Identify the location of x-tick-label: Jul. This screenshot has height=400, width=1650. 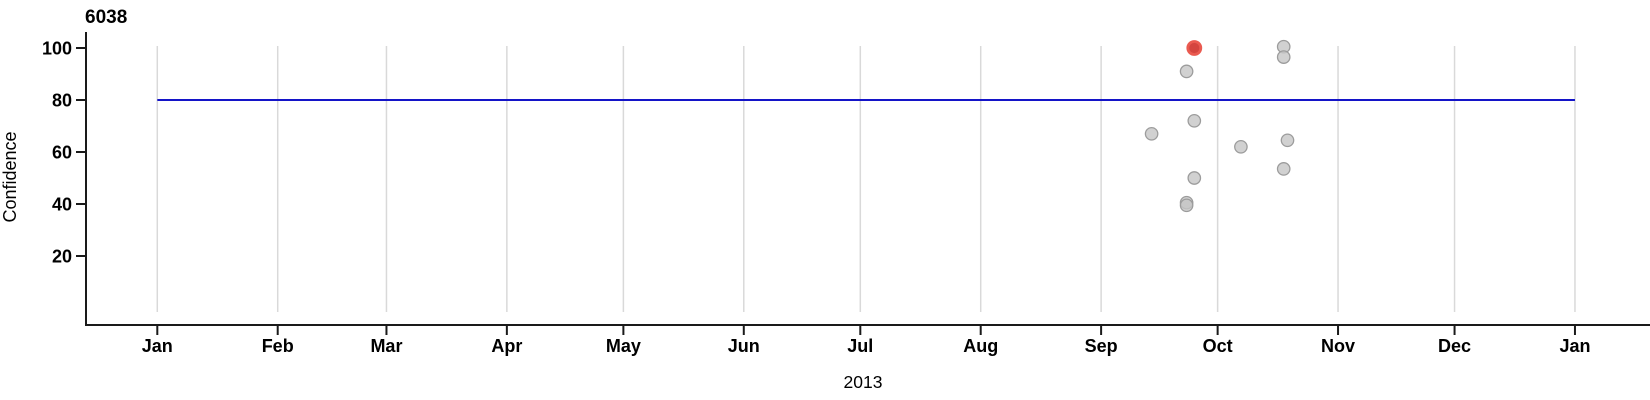
(860, 346).